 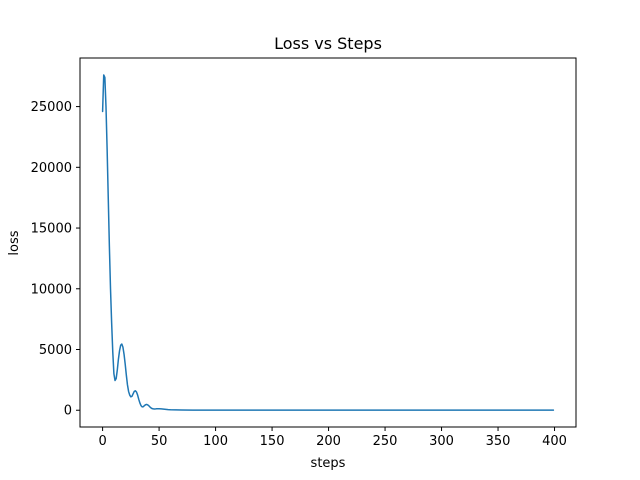 What do you see at coordinates (51, 289) in the screenshot?
I see `y-tick-label: 10000` at bounding box center [51, 289].